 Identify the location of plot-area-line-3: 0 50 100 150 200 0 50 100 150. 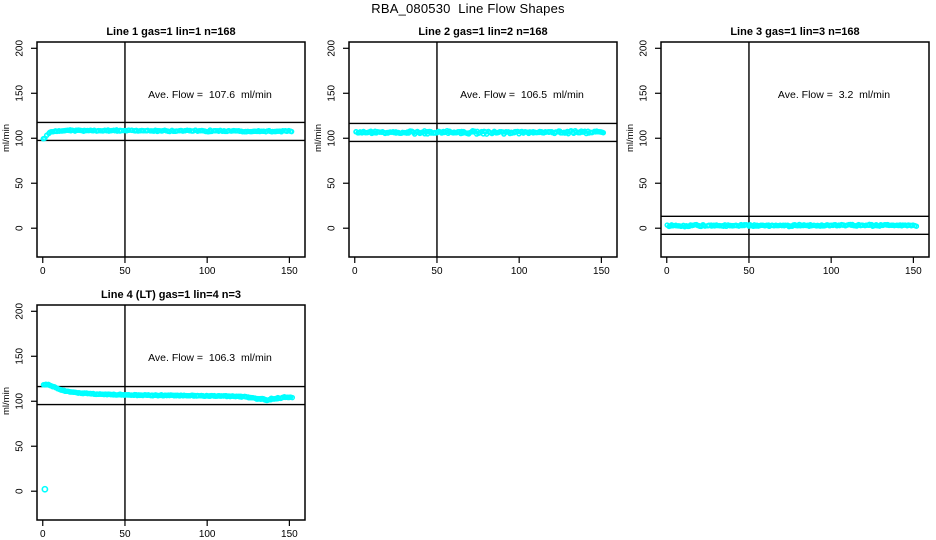
(784, 158).